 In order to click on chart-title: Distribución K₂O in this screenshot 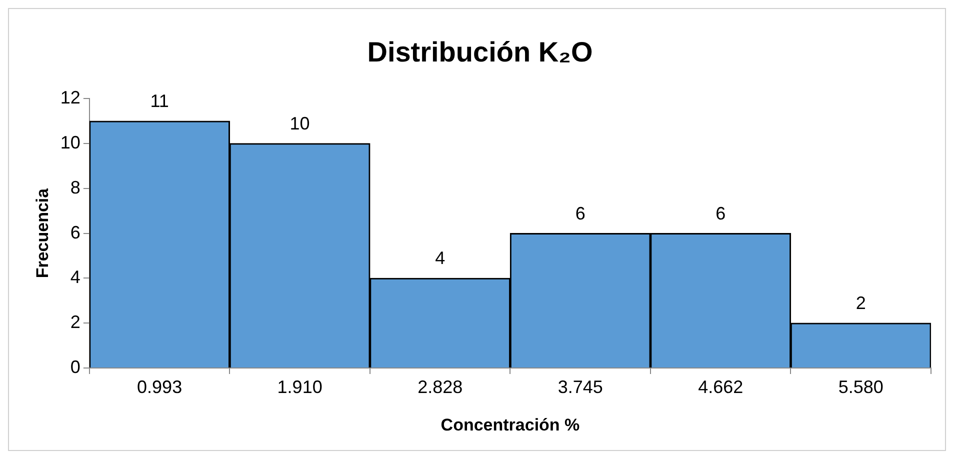, I will do `click(480, 52)`.